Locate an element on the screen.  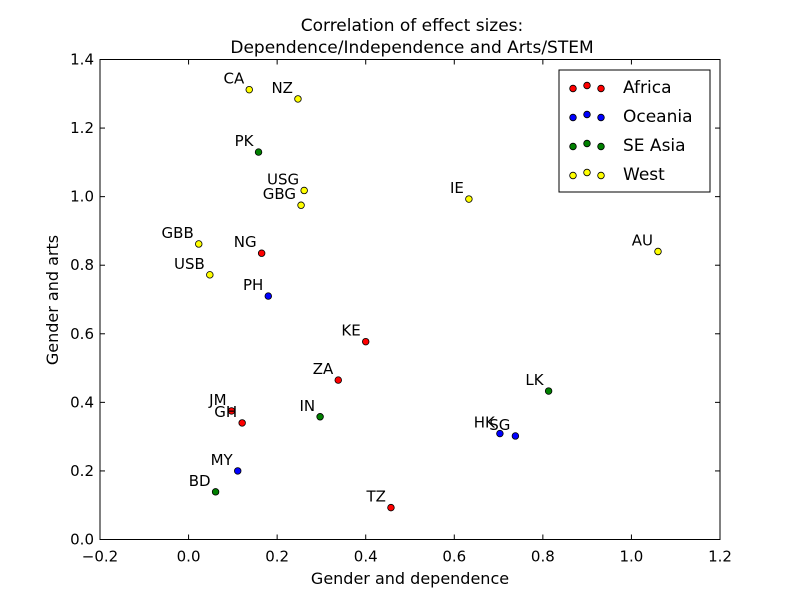
point-label-gbg: GBG is located at coordinates (279, 194).